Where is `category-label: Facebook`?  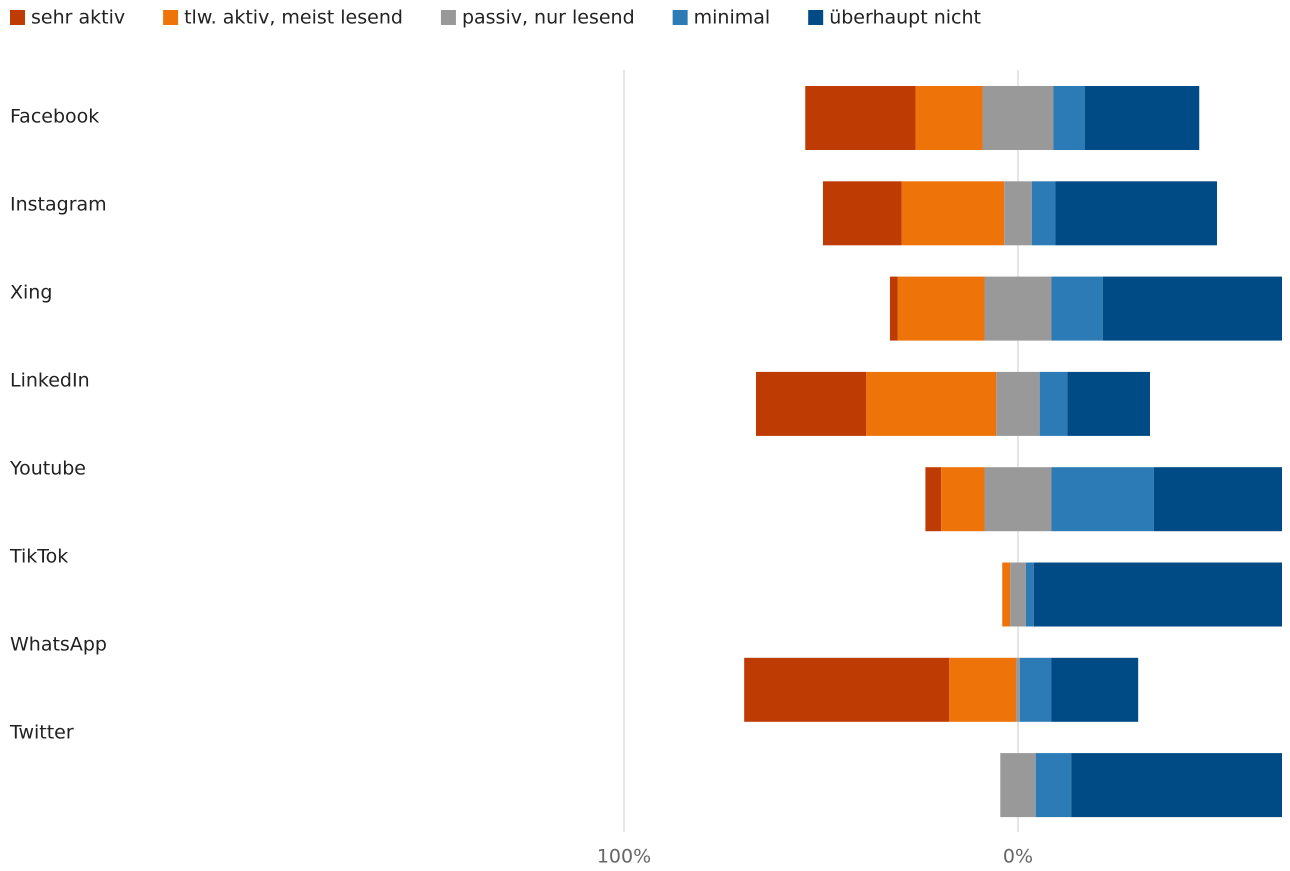
category-label: Facebook is located at coordinates (54, 117).